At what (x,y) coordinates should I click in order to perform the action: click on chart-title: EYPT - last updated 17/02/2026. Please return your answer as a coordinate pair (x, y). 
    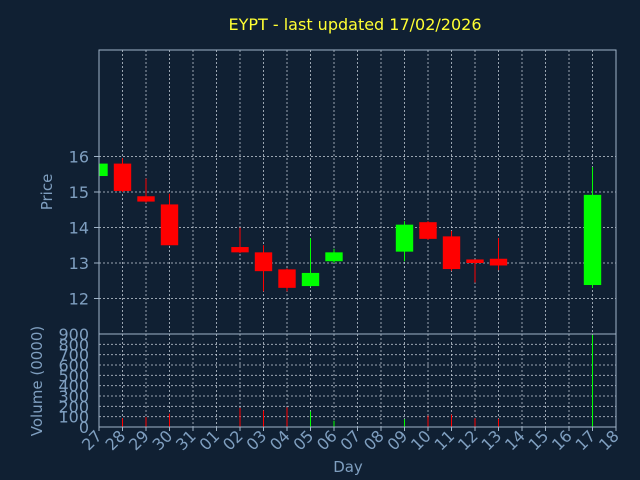
    Looking at the image, I should click on (354, 24).